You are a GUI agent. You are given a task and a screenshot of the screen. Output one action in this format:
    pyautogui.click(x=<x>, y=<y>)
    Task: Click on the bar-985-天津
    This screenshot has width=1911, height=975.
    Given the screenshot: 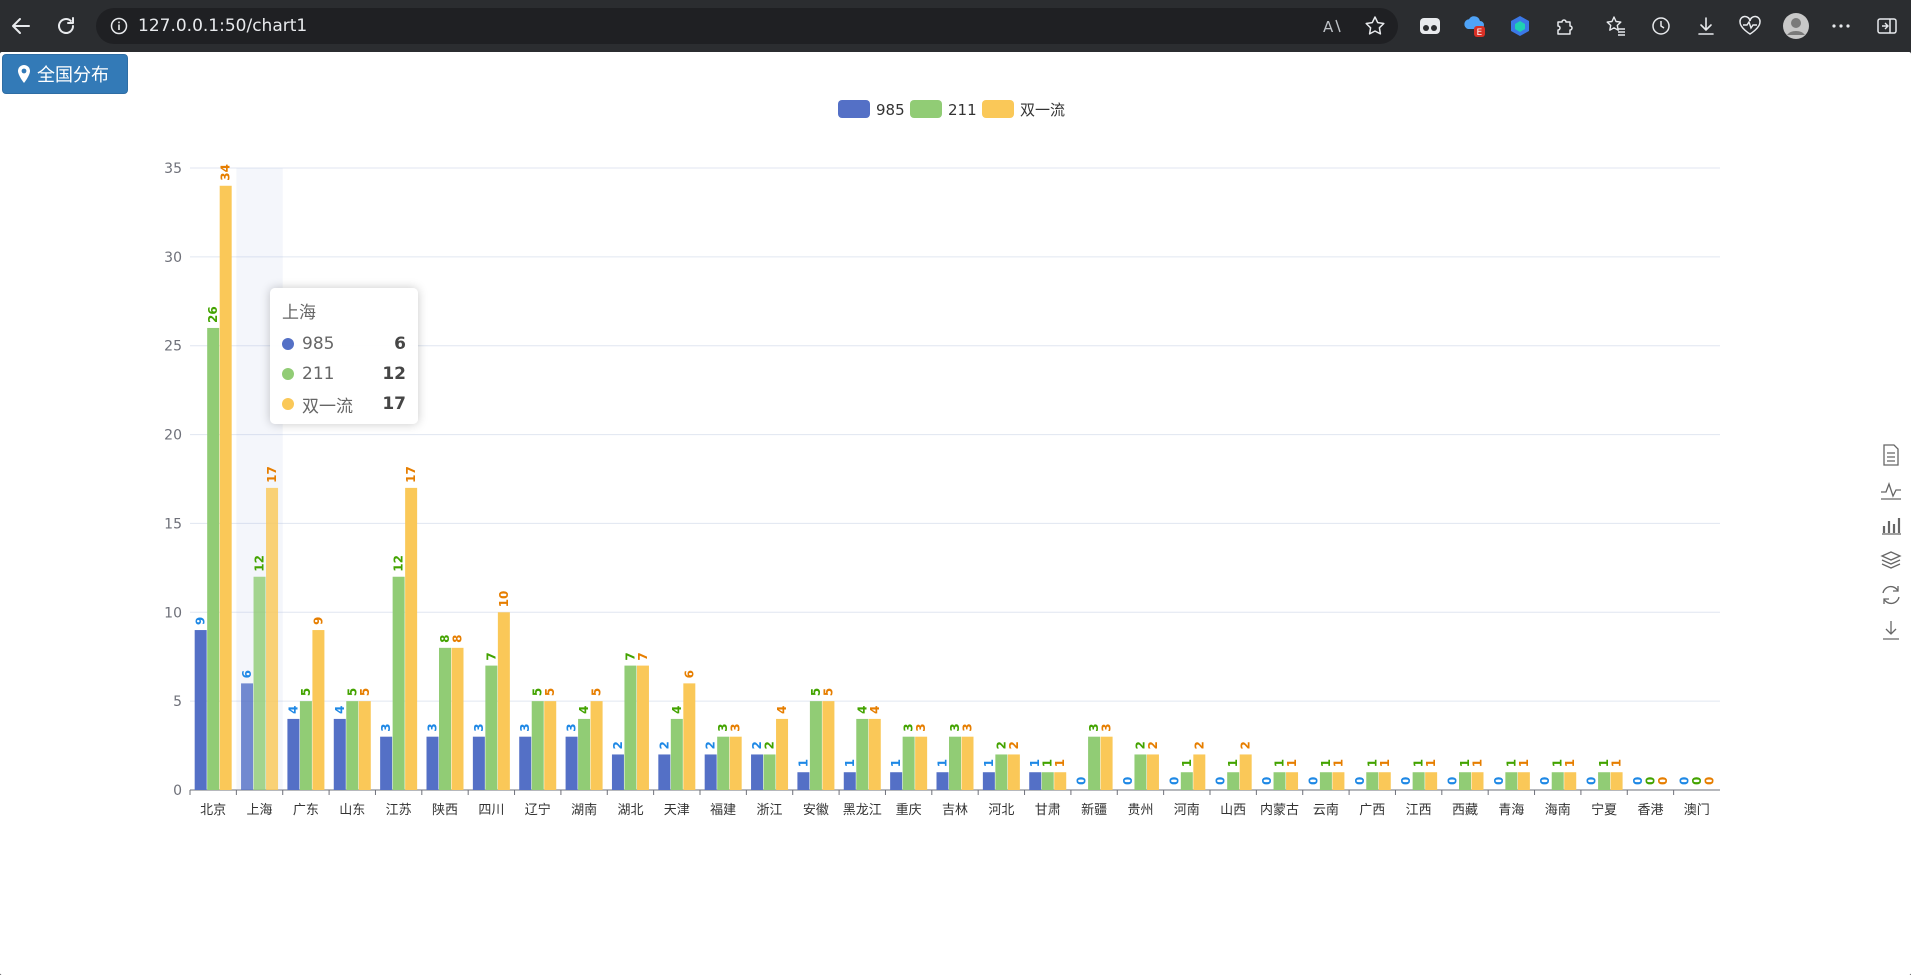 What is the action you would take?
    pyautogui.click(x=664, y=772)
    